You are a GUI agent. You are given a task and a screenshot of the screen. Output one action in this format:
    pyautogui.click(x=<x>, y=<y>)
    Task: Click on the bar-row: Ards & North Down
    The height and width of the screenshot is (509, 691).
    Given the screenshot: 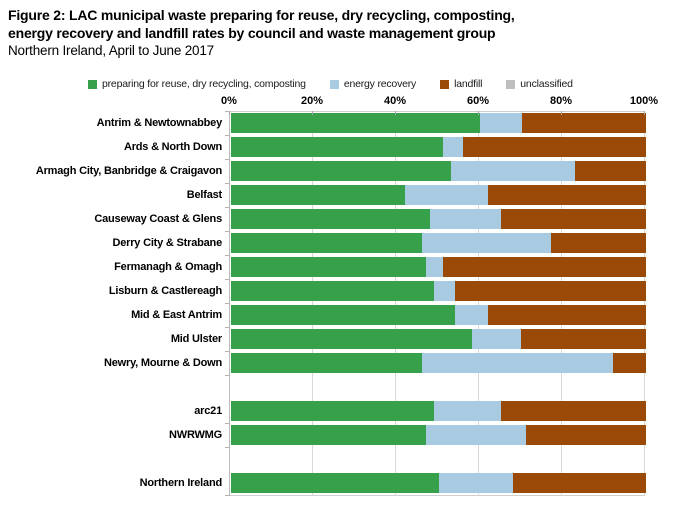 What is the action you would take?
    pyautogui.click(x=345, y=147)
    